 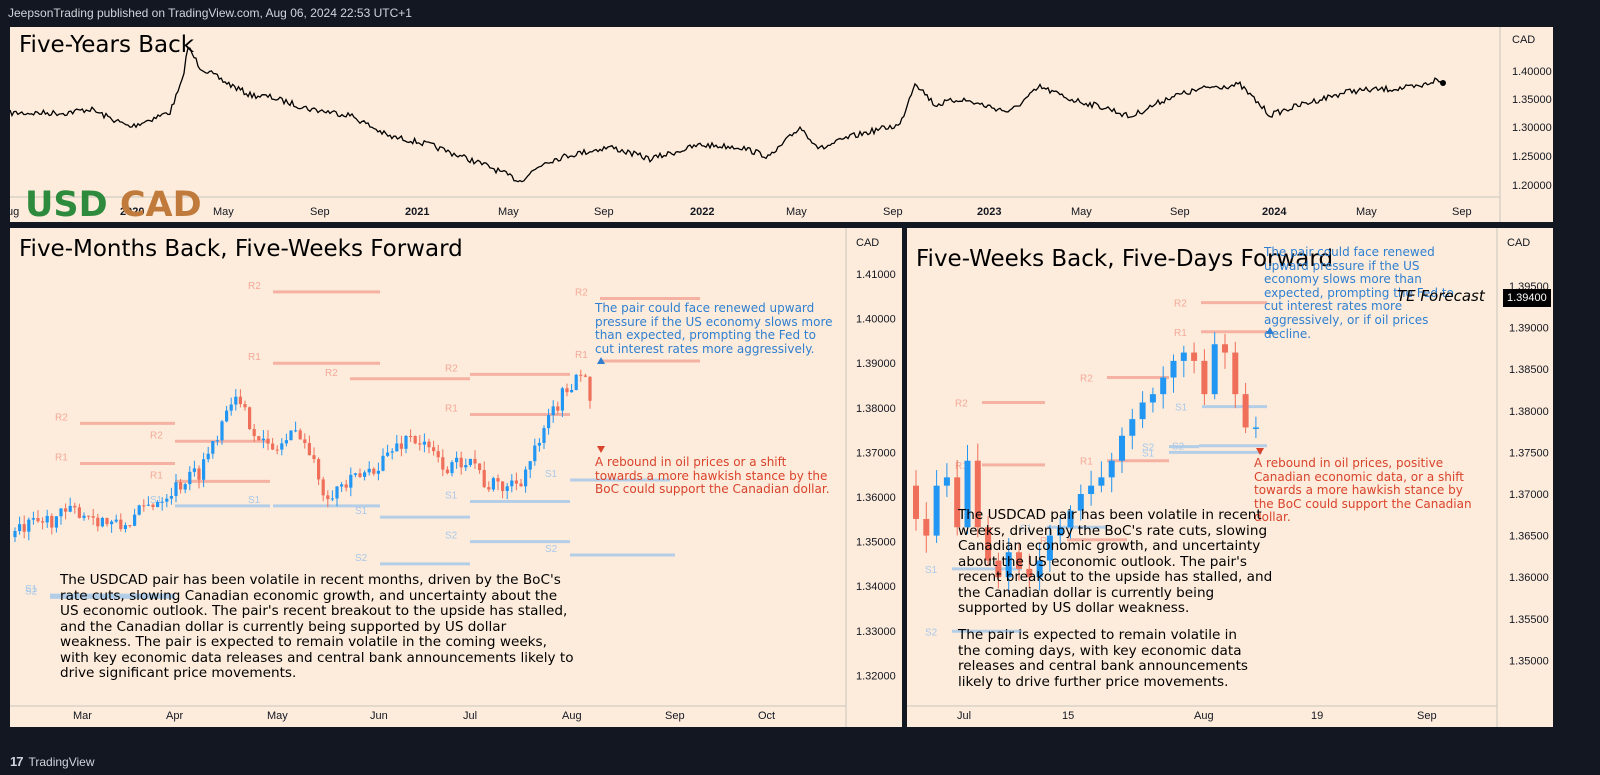 I want to click on x-tick-label: ug, so click(x=14, y=212).